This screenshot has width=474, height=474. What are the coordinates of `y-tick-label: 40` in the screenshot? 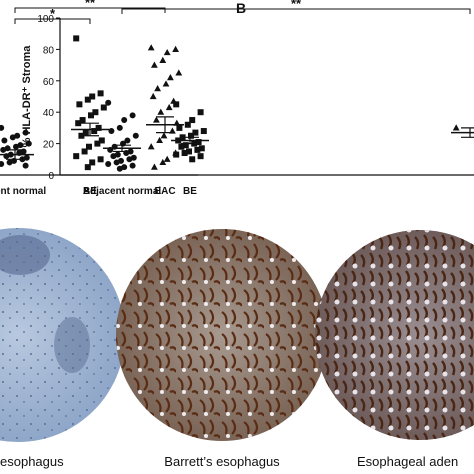 It's located at (49, 113).